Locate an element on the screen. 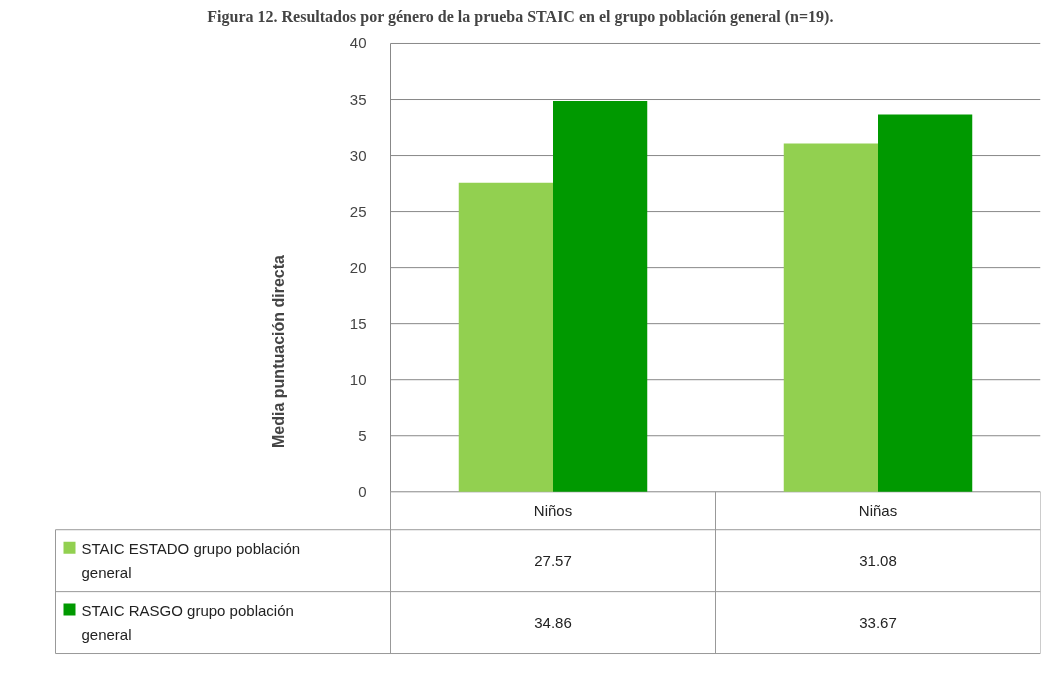 The image size is (1052, 677). x-tick-label: Niñas is located at coordinates (878, 511).